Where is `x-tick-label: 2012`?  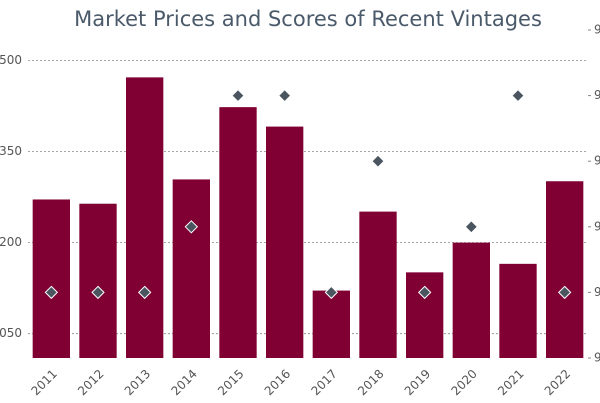 x-tick-label: 2012 is located at coordinates (90, 382).